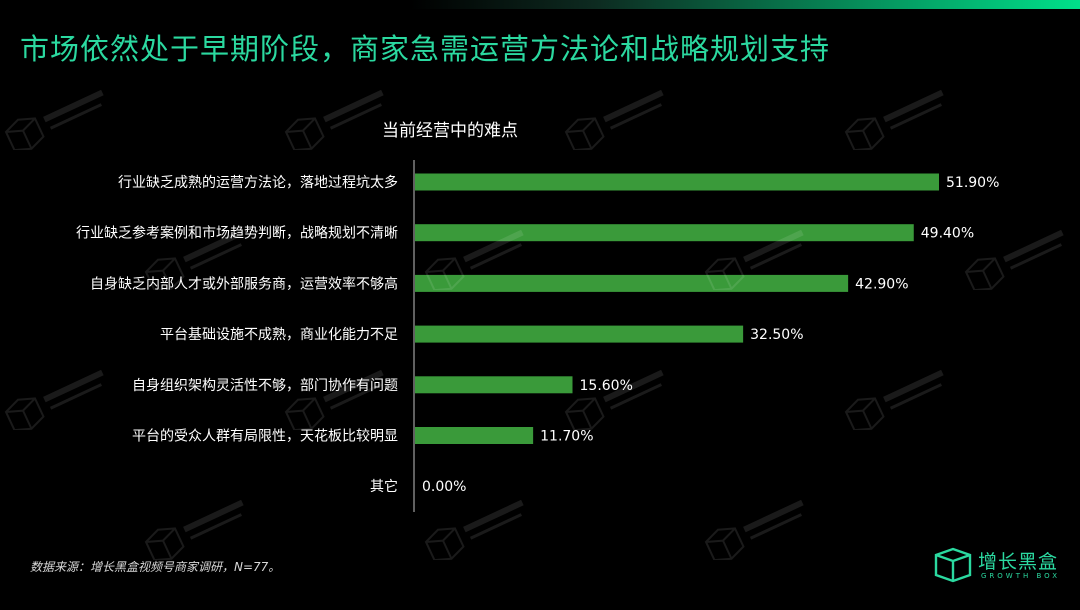 This screenshot has height=610, width=1080. I want to click on cube-logo-icon, so click(953, 565).